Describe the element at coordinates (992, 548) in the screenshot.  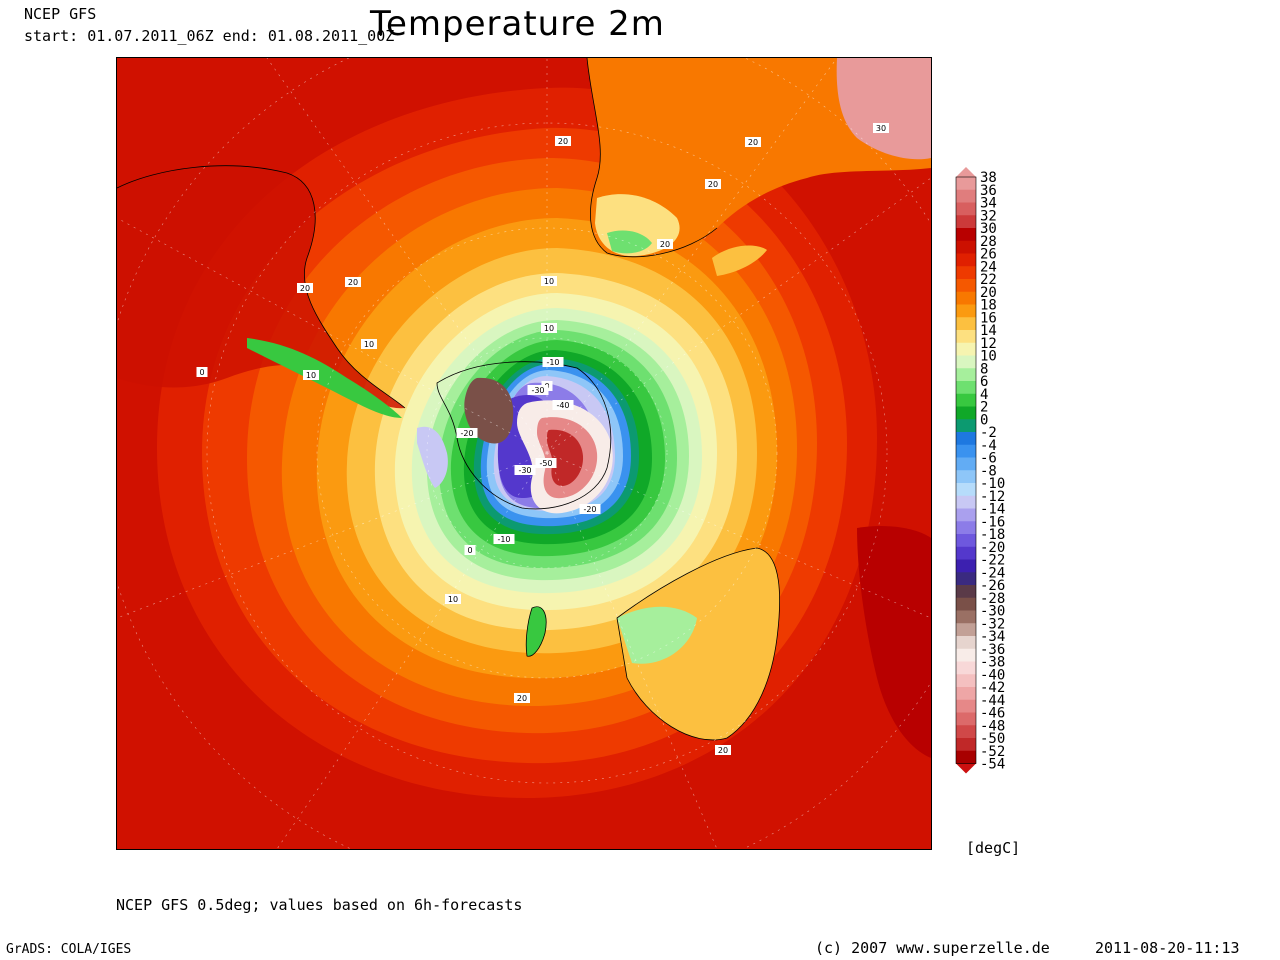
I see `colorbar-tick-label: -20` at that location.